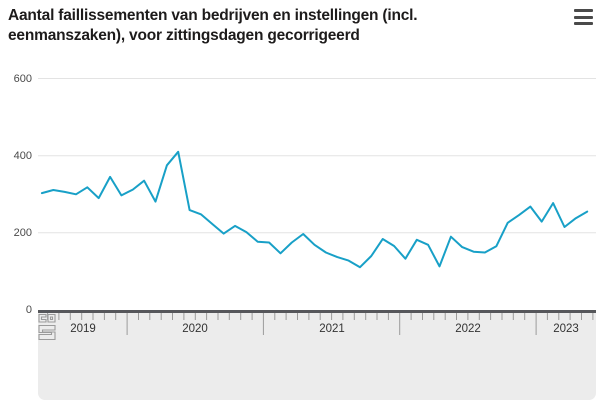 This screenshot has width=600, height=417. What do you see at coordinates (47, 327) in the screenshot?
I see `cbs-logo-icon` at bounding box center [47, 327].